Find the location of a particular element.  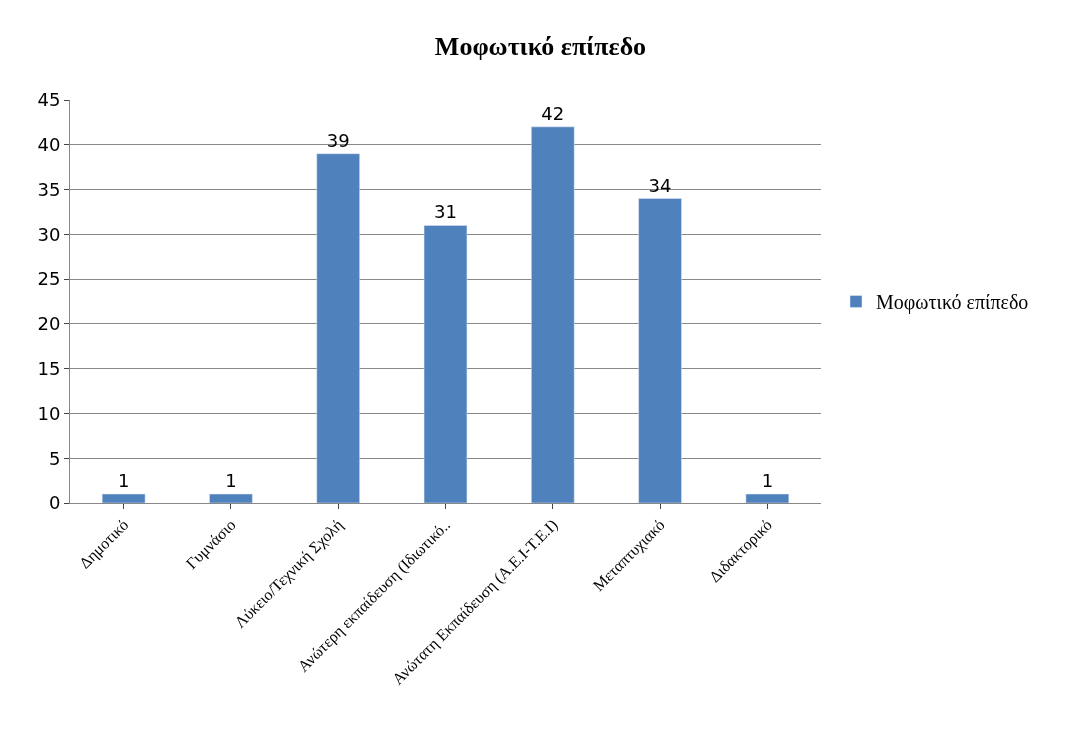

data-label: 39 is located at coordinates (338, 140).